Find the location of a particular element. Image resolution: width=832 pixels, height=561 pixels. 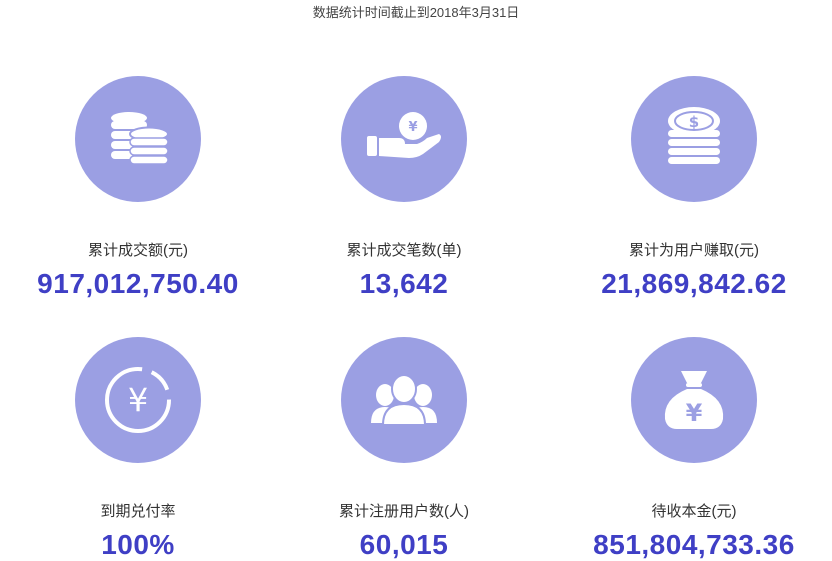

stat-card-repayment-rate: ¥ 到期兑付率 100% is located at coordinates (138, 449).